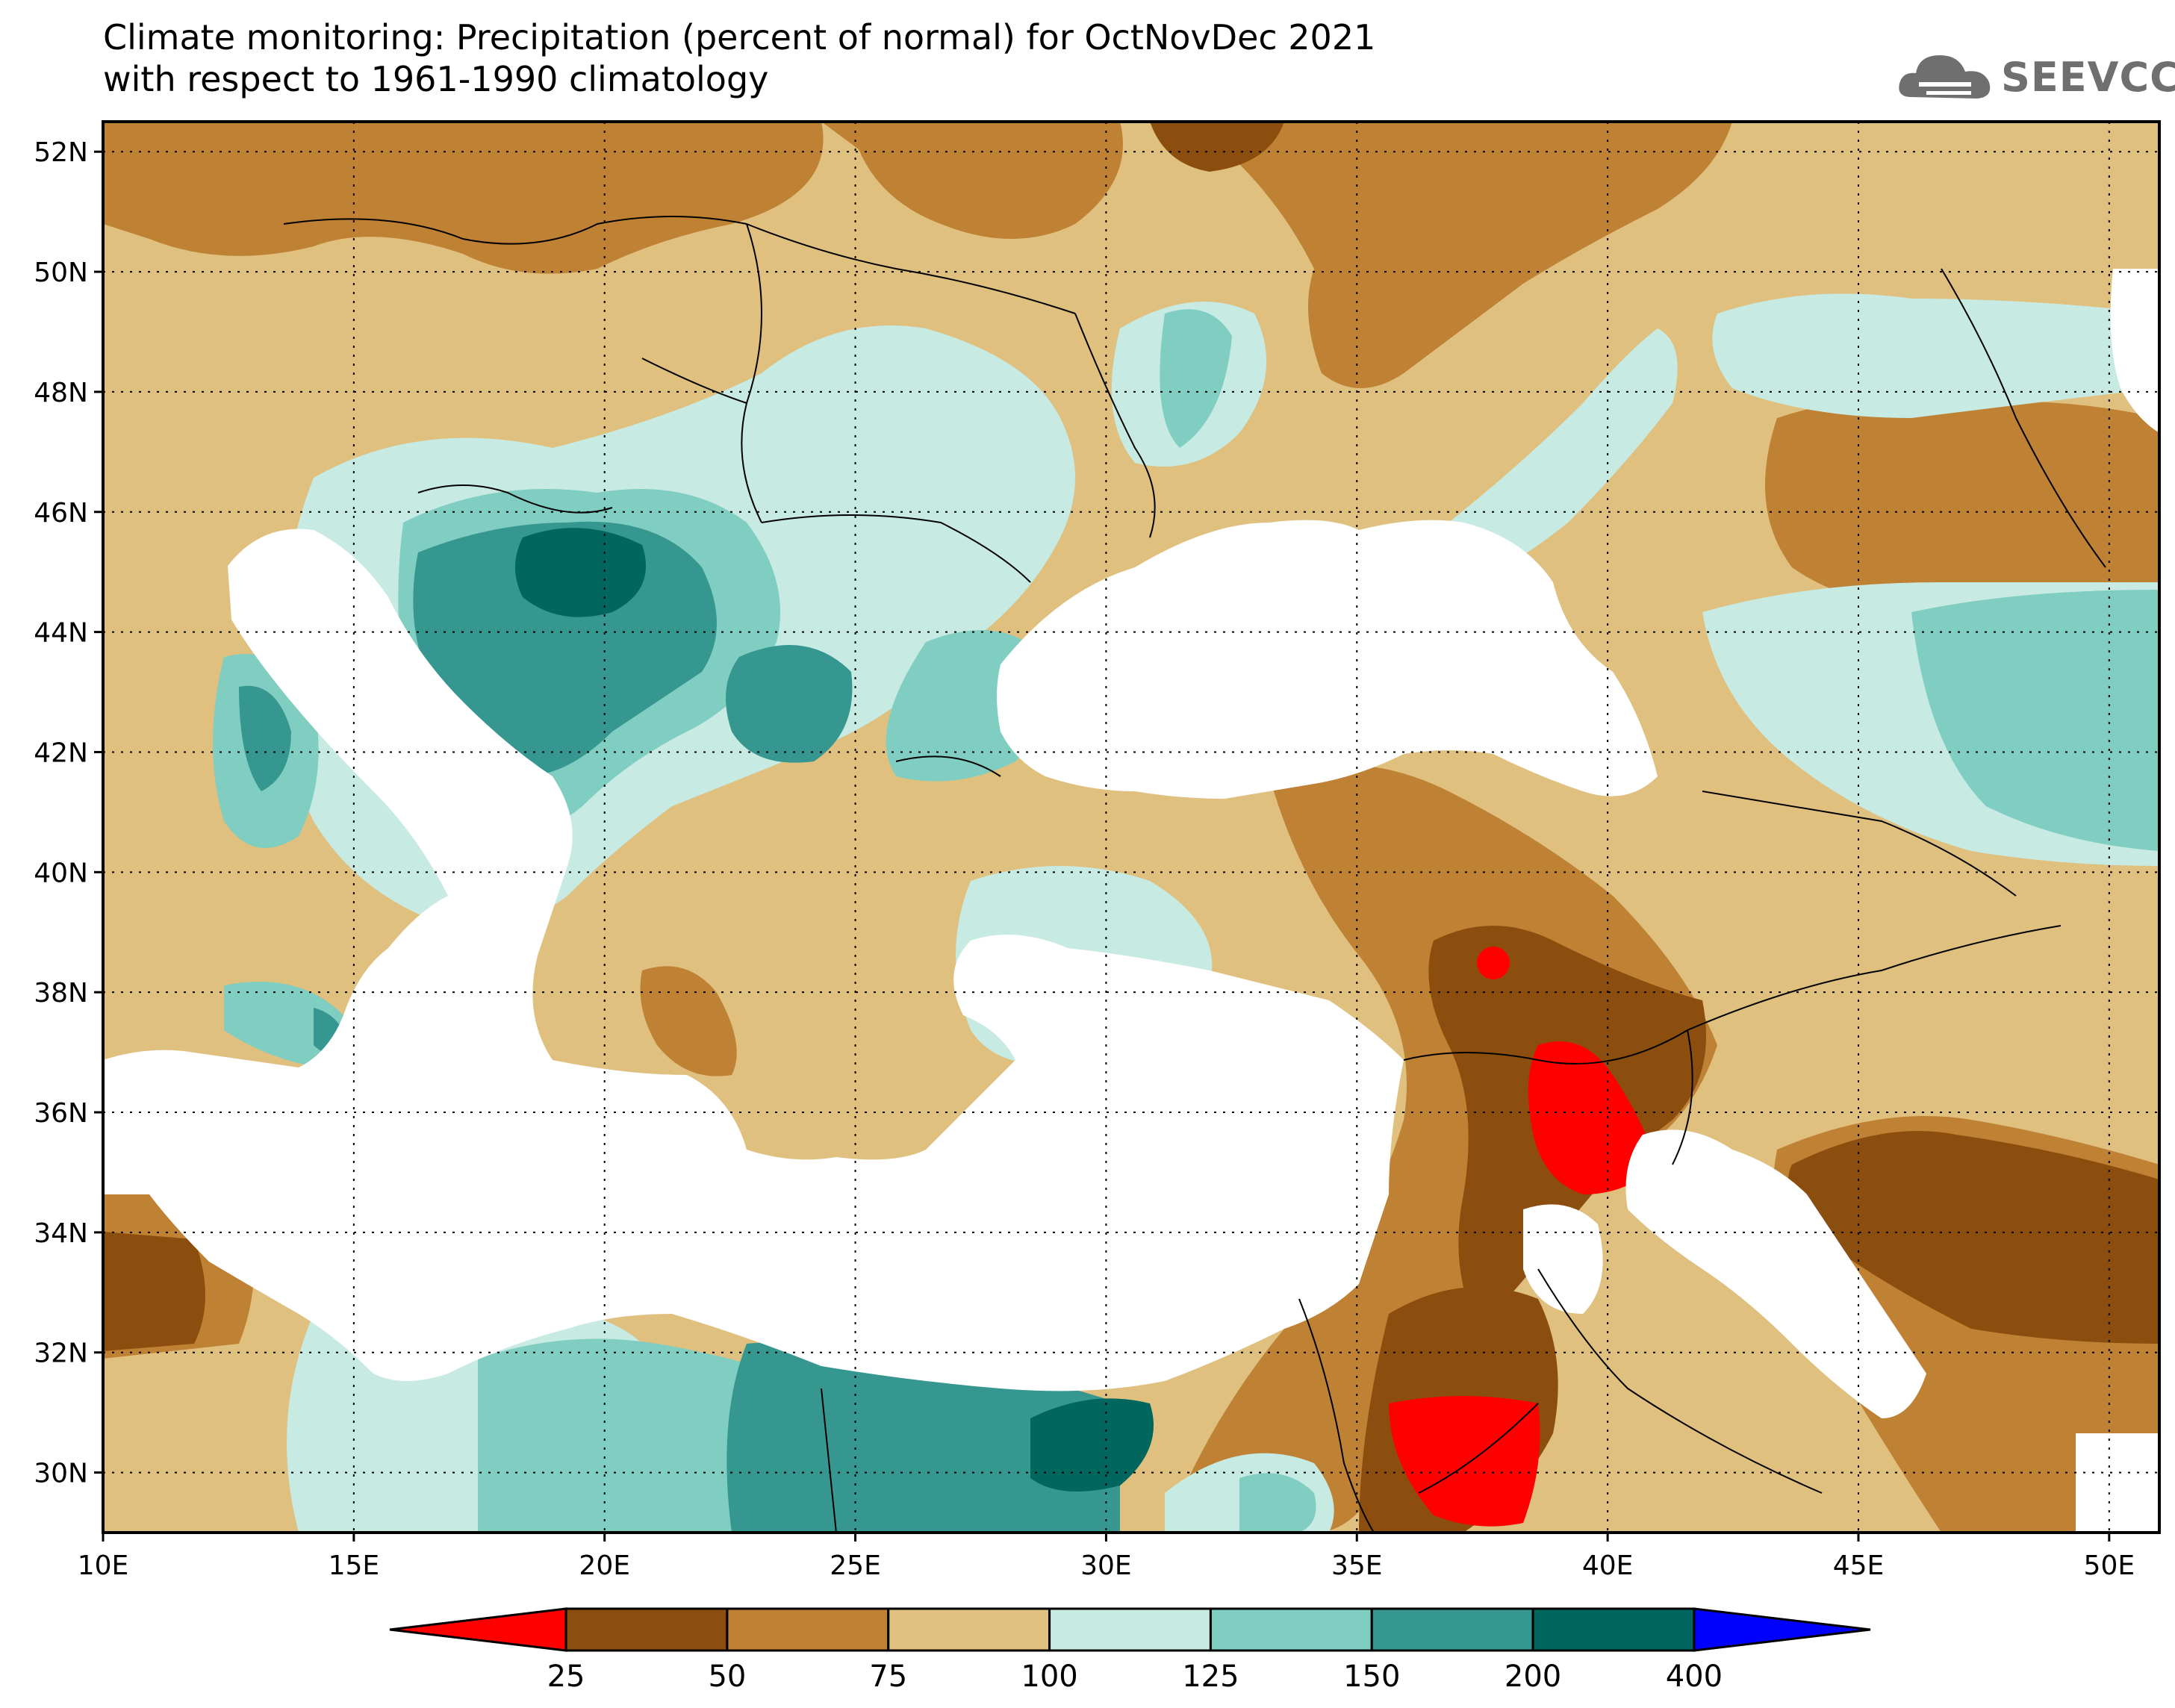  I want to click on title-line-2: with respect to 1961-1990 climatology, so click(436, 79).